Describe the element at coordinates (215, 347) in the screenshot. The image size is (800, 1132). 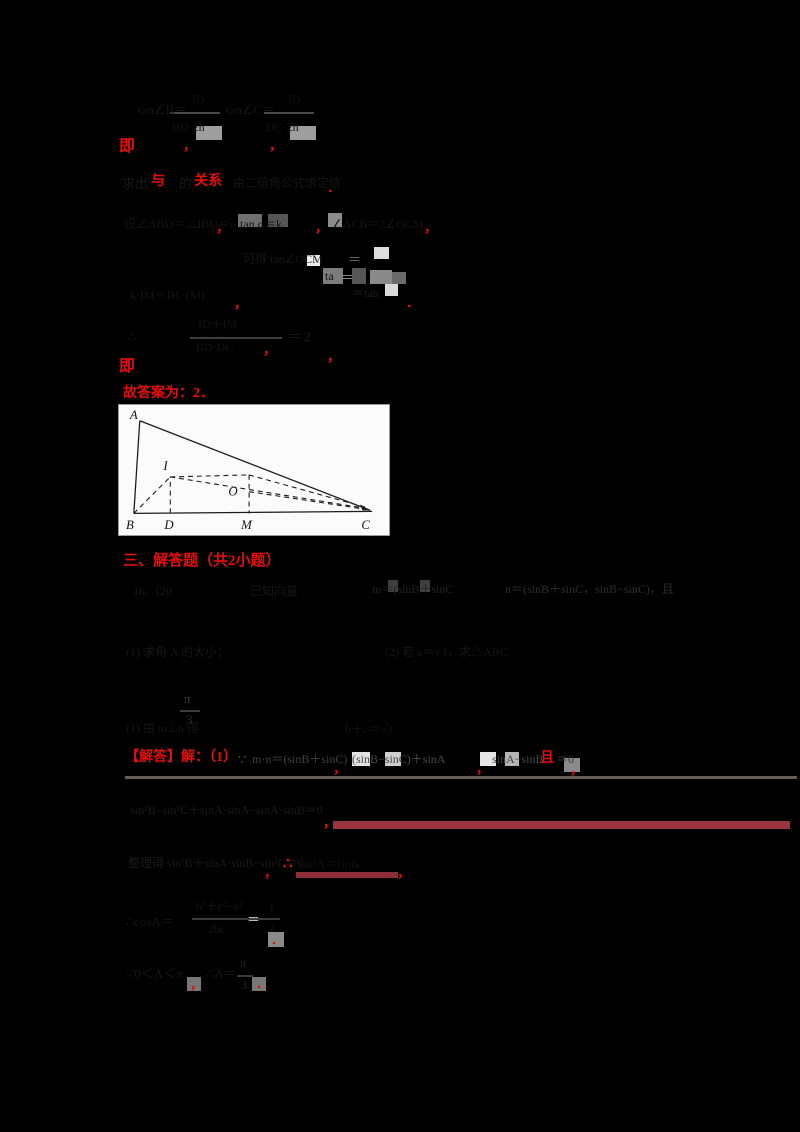
I see `blk2-den: BD·DC` at that location.